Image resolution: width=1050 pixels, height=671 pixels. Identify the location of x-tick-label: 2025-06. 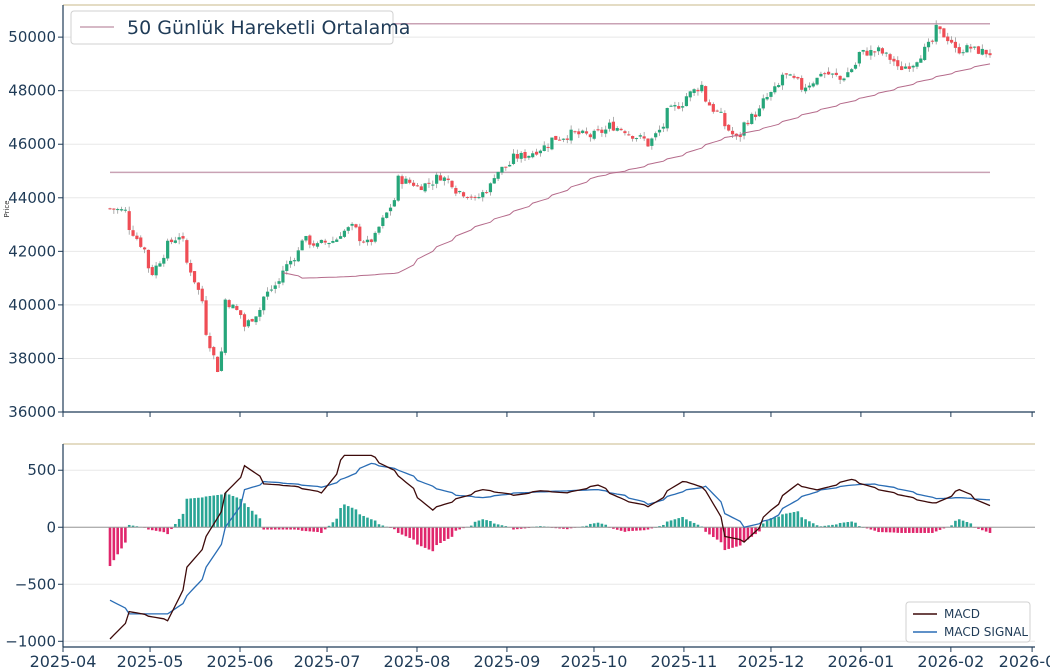
(240, 661).